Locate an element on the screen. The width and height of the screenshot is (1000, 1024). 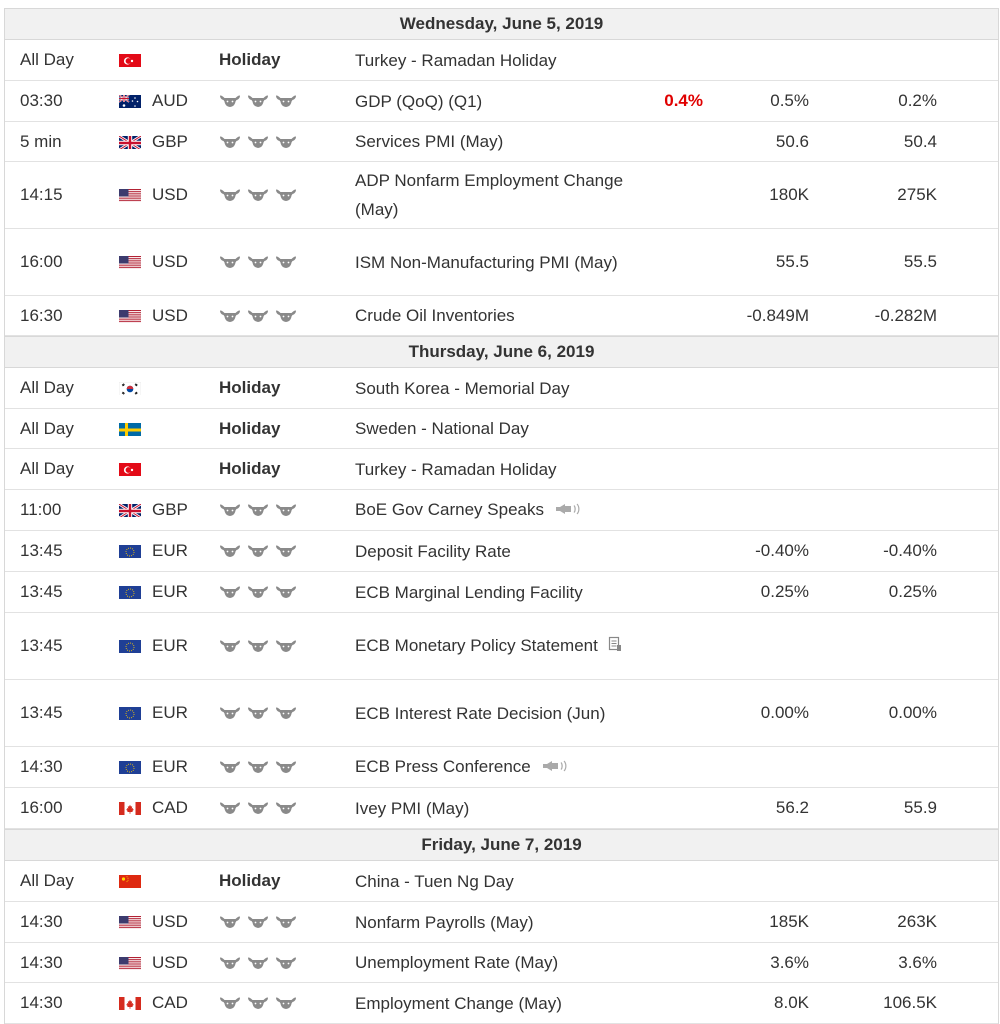
currency-code: GBP is located at coordinates (170, 141).